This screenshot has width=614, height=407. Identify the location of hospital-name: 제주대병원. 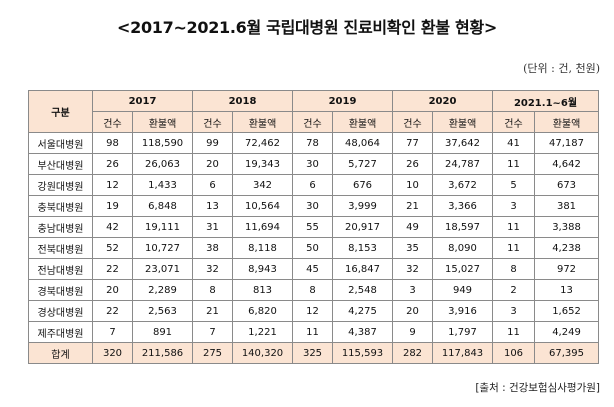
(60, 332).